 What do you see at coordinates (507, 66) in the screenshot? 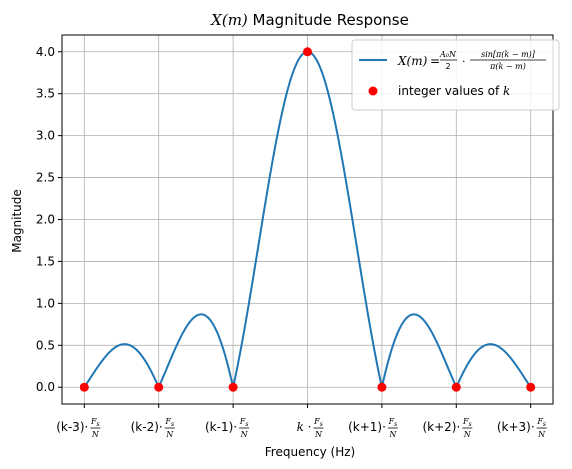
I see `svg-text: π(k − m)` at bounding box center [507, 66].